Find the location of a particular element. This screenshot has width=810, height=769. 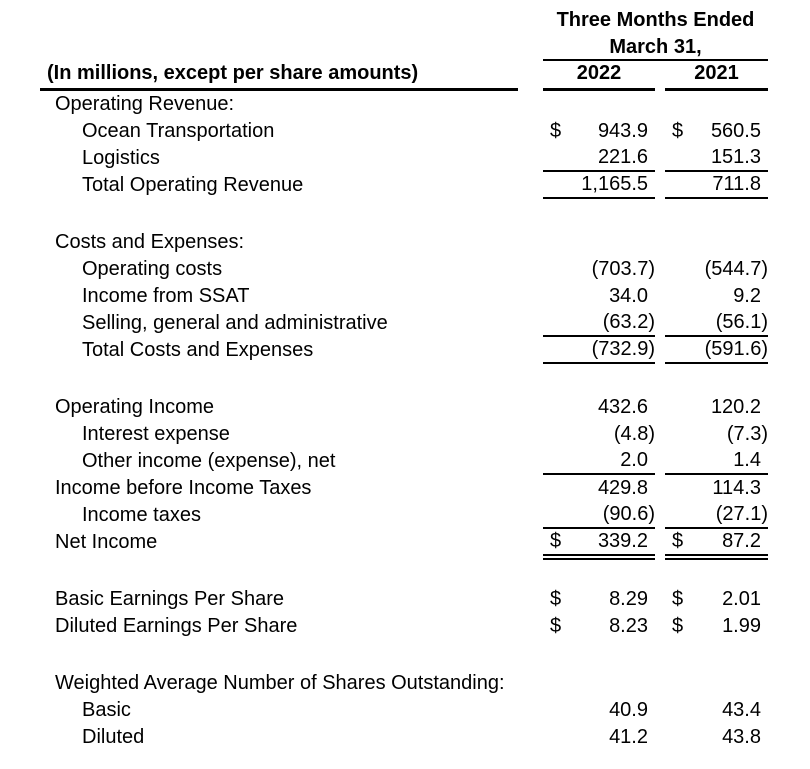

value-2022: (63.2) is located at coordinates (599, 323).